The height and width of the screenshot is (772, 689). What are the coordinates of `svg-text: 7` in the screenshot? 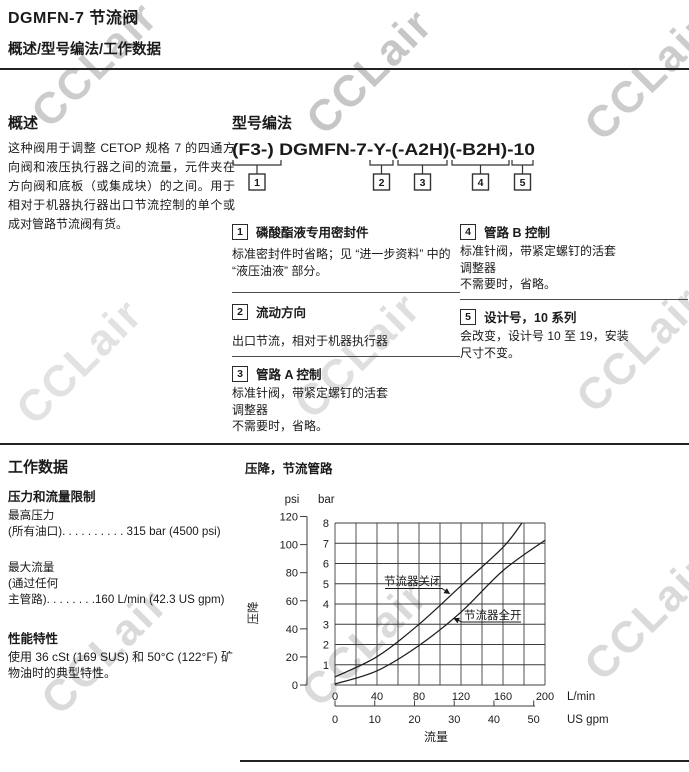 It's located at (326, 544).